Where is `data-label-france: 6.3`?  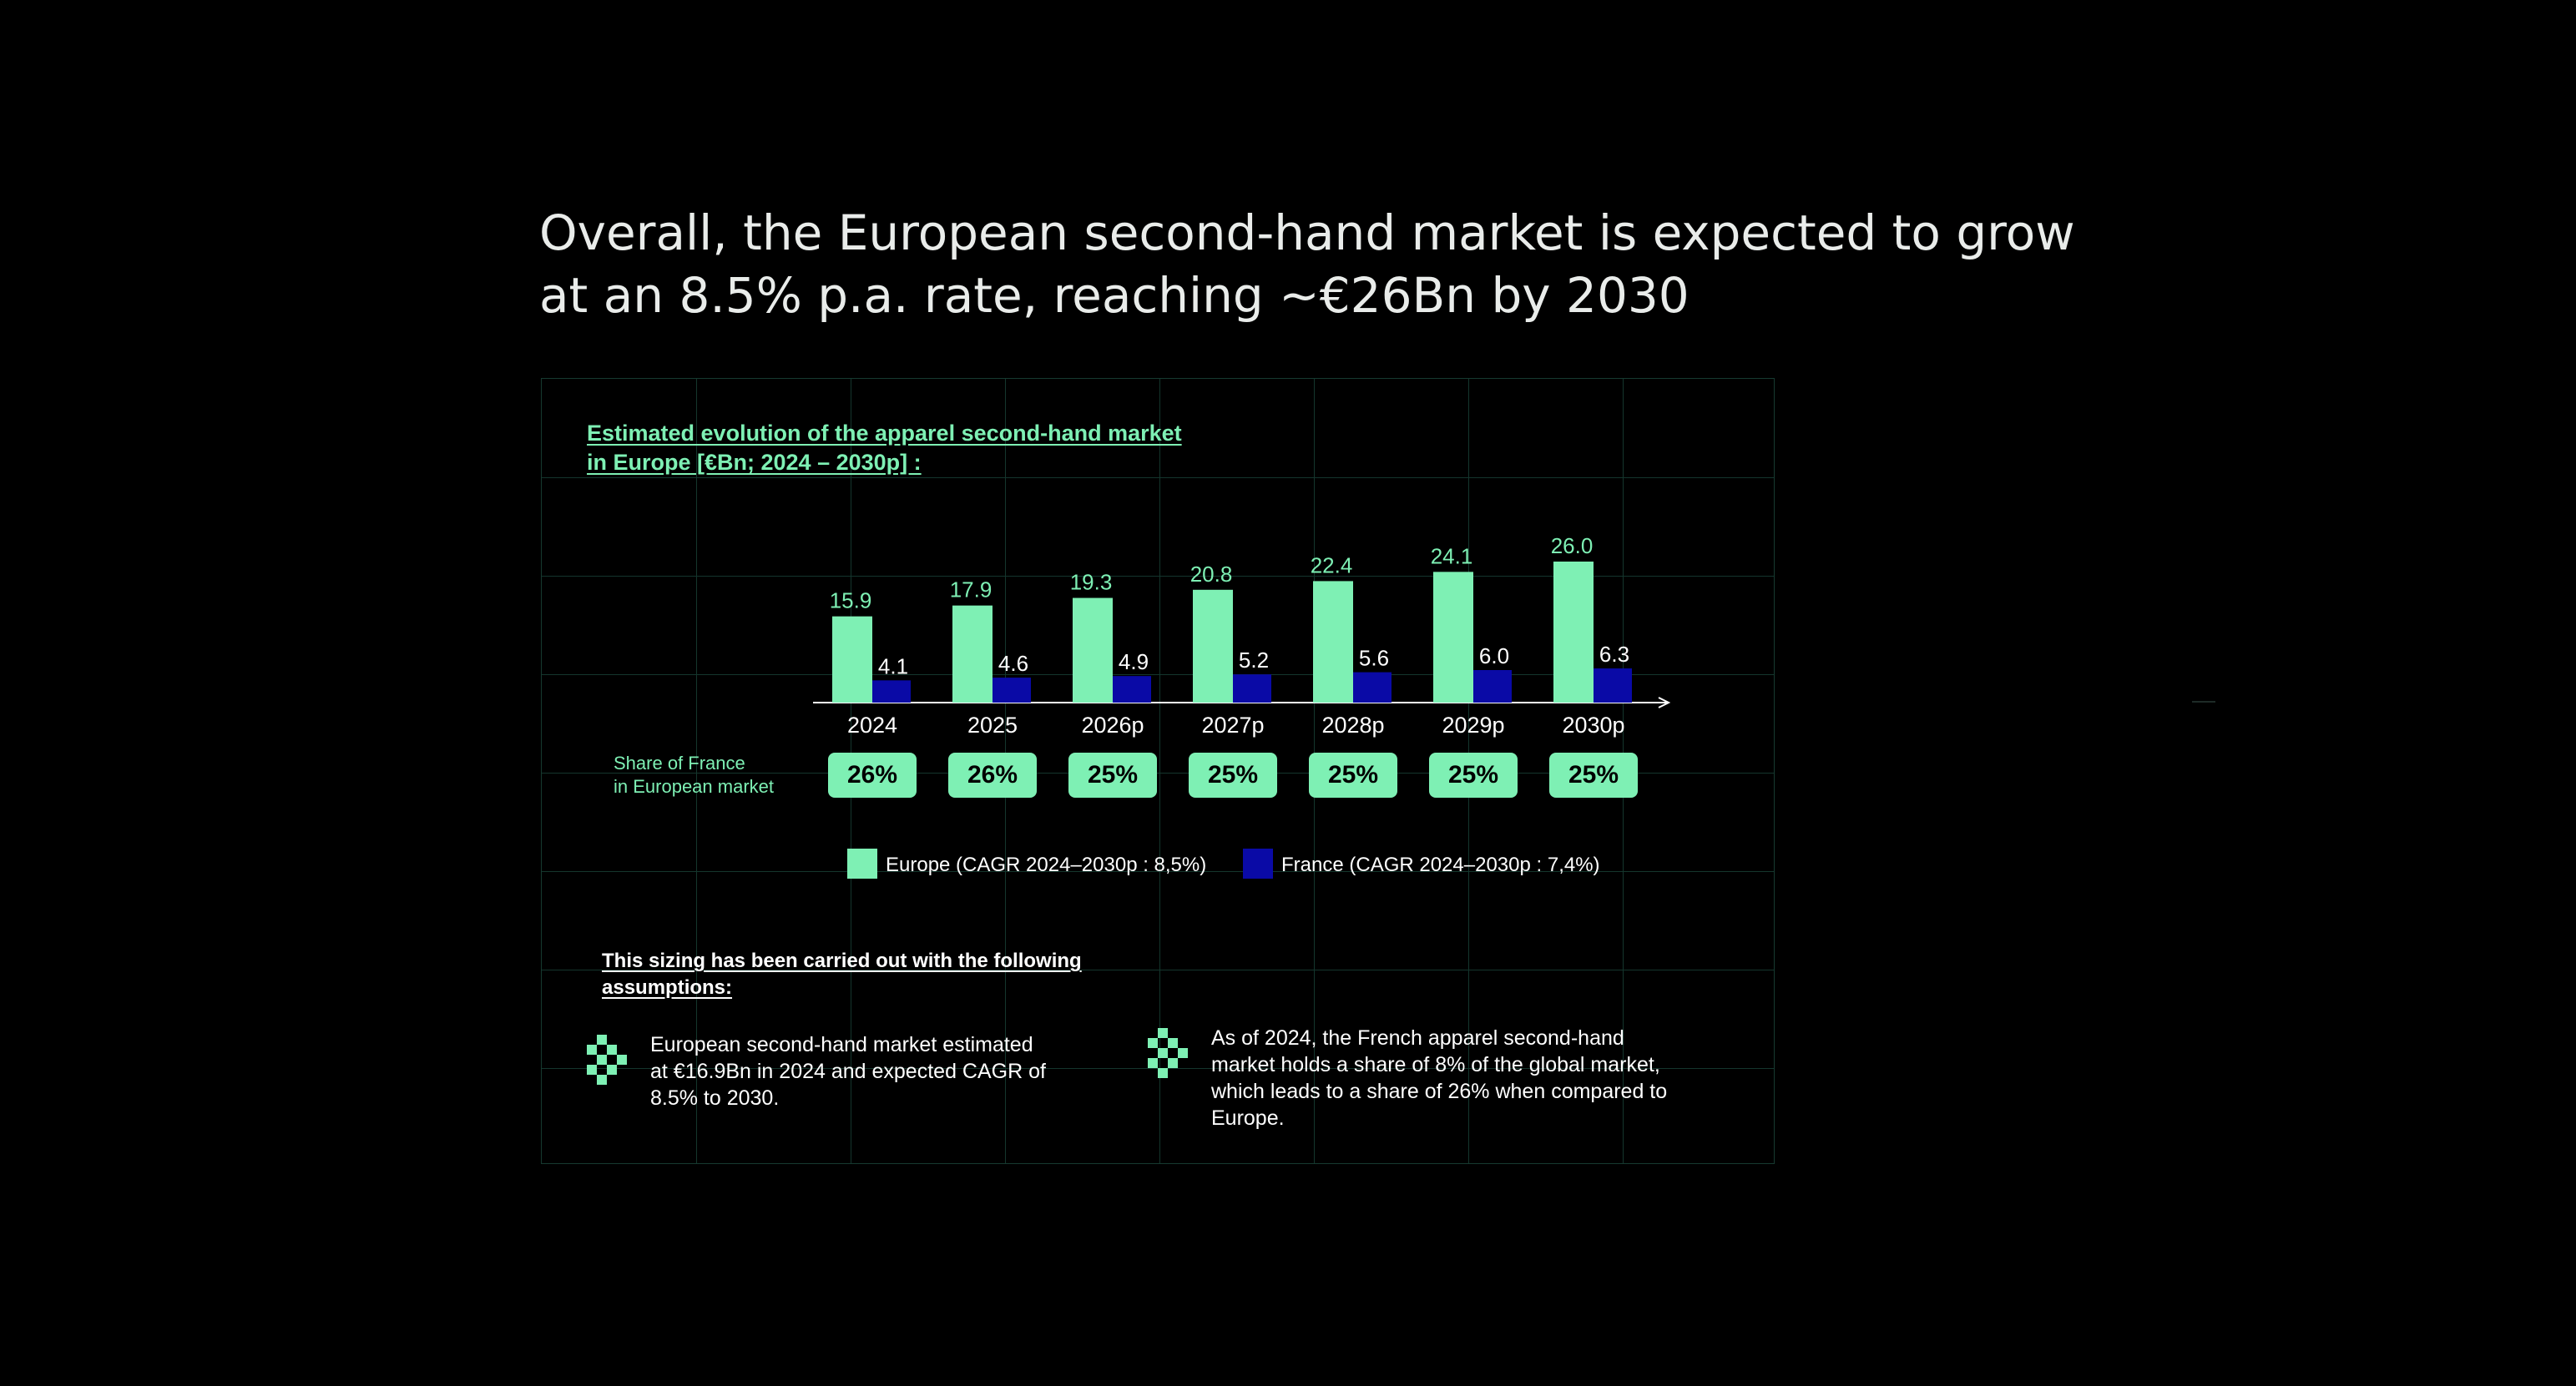 data-label-france: 6.3 is located at coordinates (1614, 654).